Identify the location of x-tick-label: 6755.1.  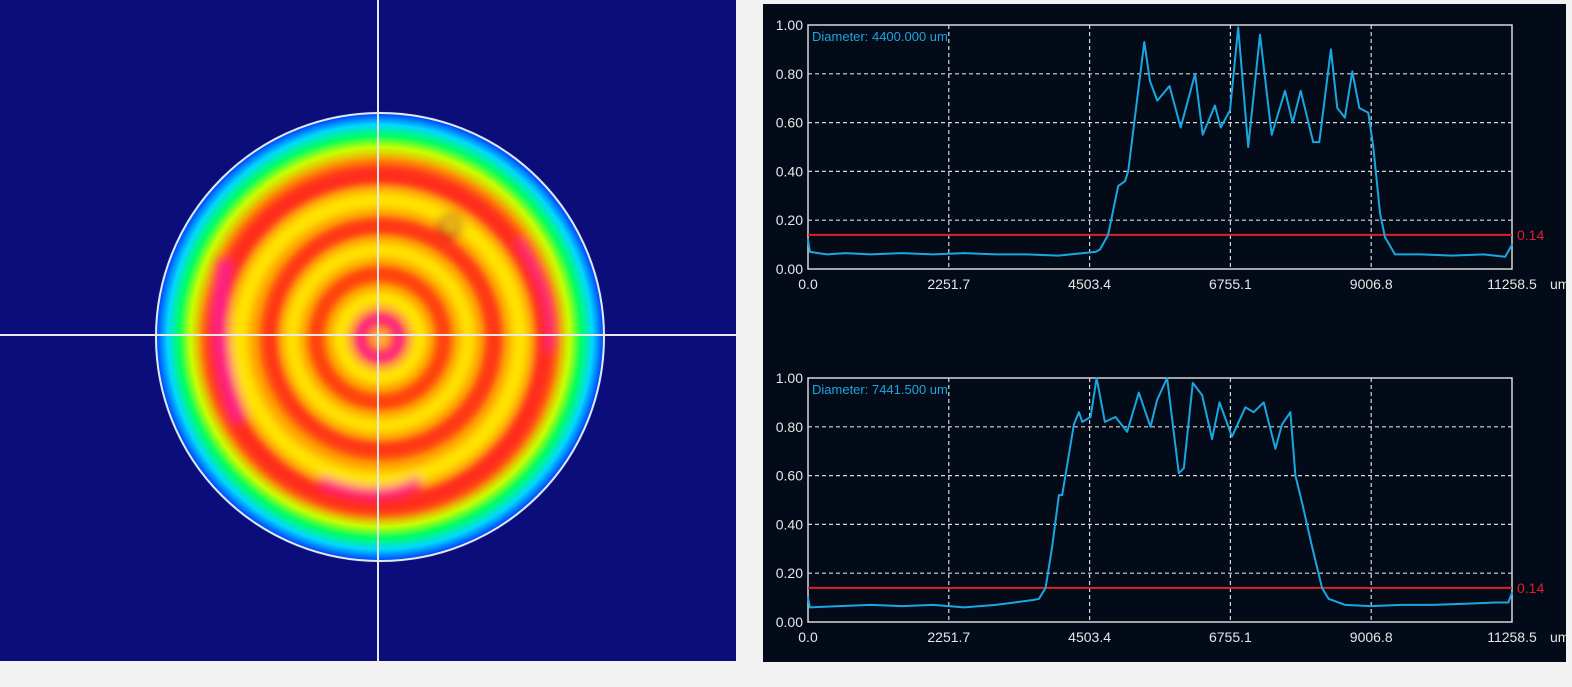
(1230, 284).